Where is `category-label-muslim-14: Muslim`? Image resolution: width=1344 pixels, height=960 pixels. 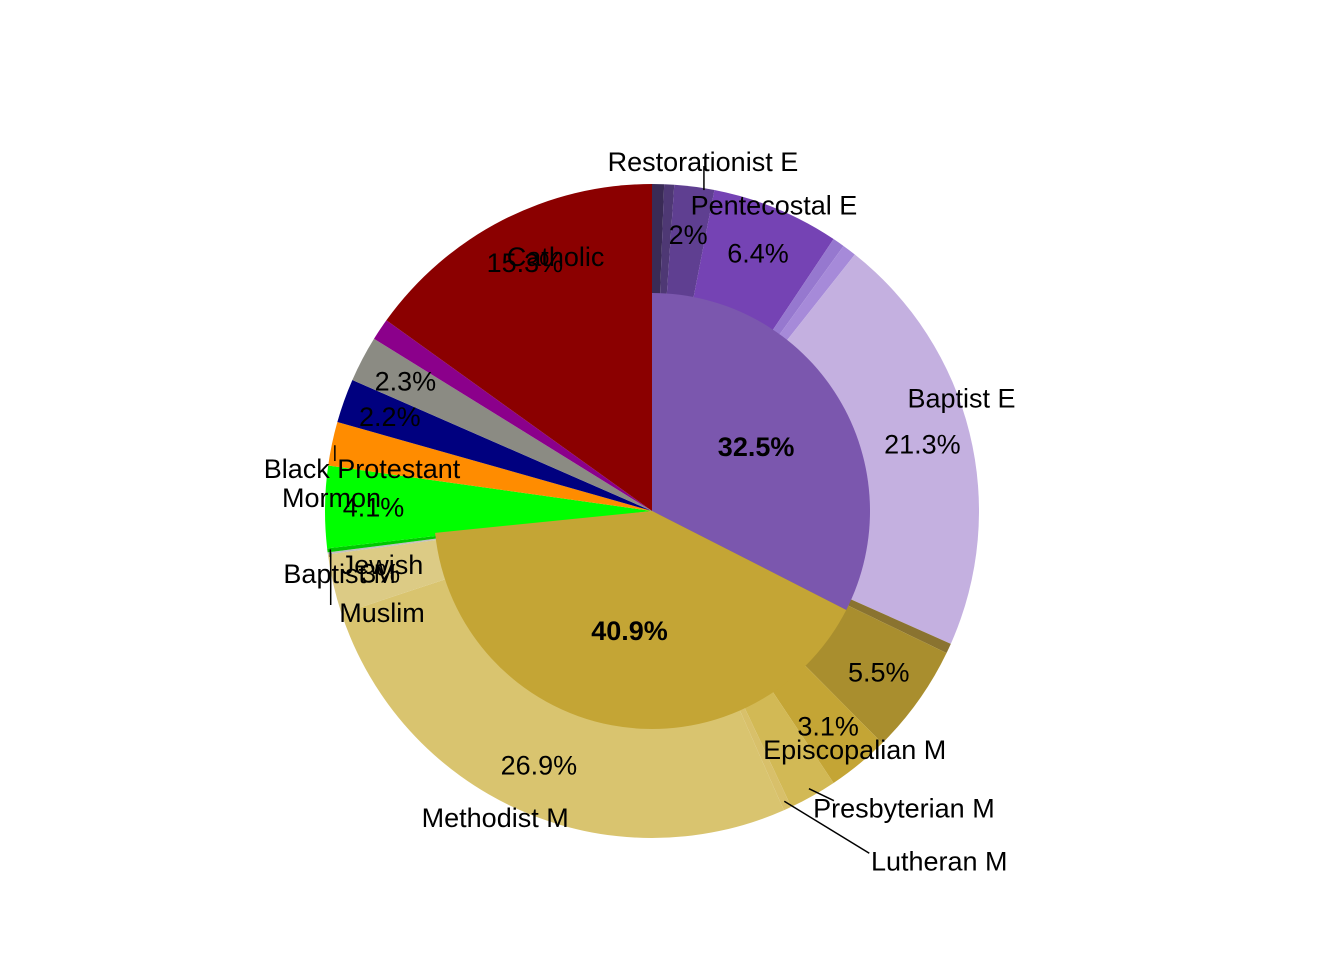
category-label-muslim-14: Muslim is located at coordinates (382, 613).